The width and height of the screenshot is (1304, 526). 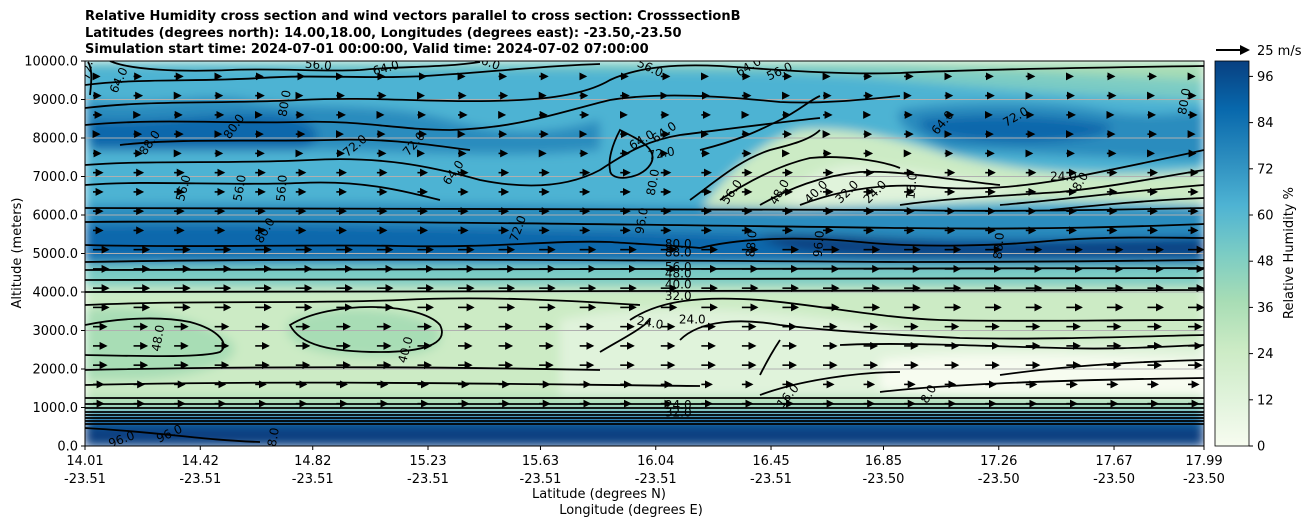 What do you see at coordinates (1265, 308) in the screenshot?
I see `colorbar-tick-label: 36` at bounding box center [1265, 308].